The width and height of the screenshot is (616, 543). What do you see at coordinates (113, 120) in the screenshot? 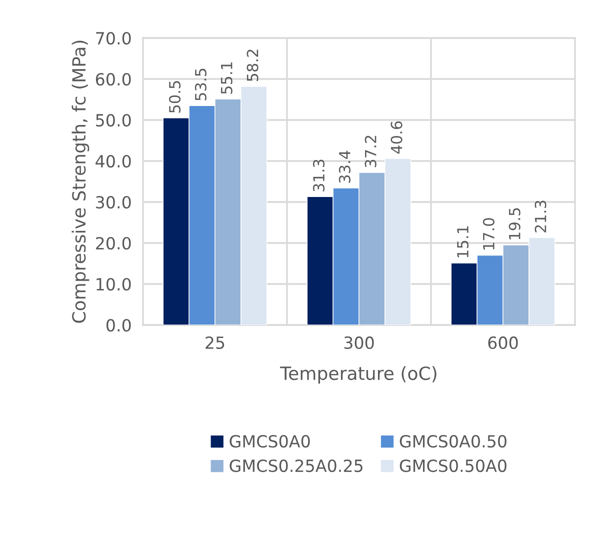
I see `y-tick-label: 50.0` at bounding box center [113, 120].